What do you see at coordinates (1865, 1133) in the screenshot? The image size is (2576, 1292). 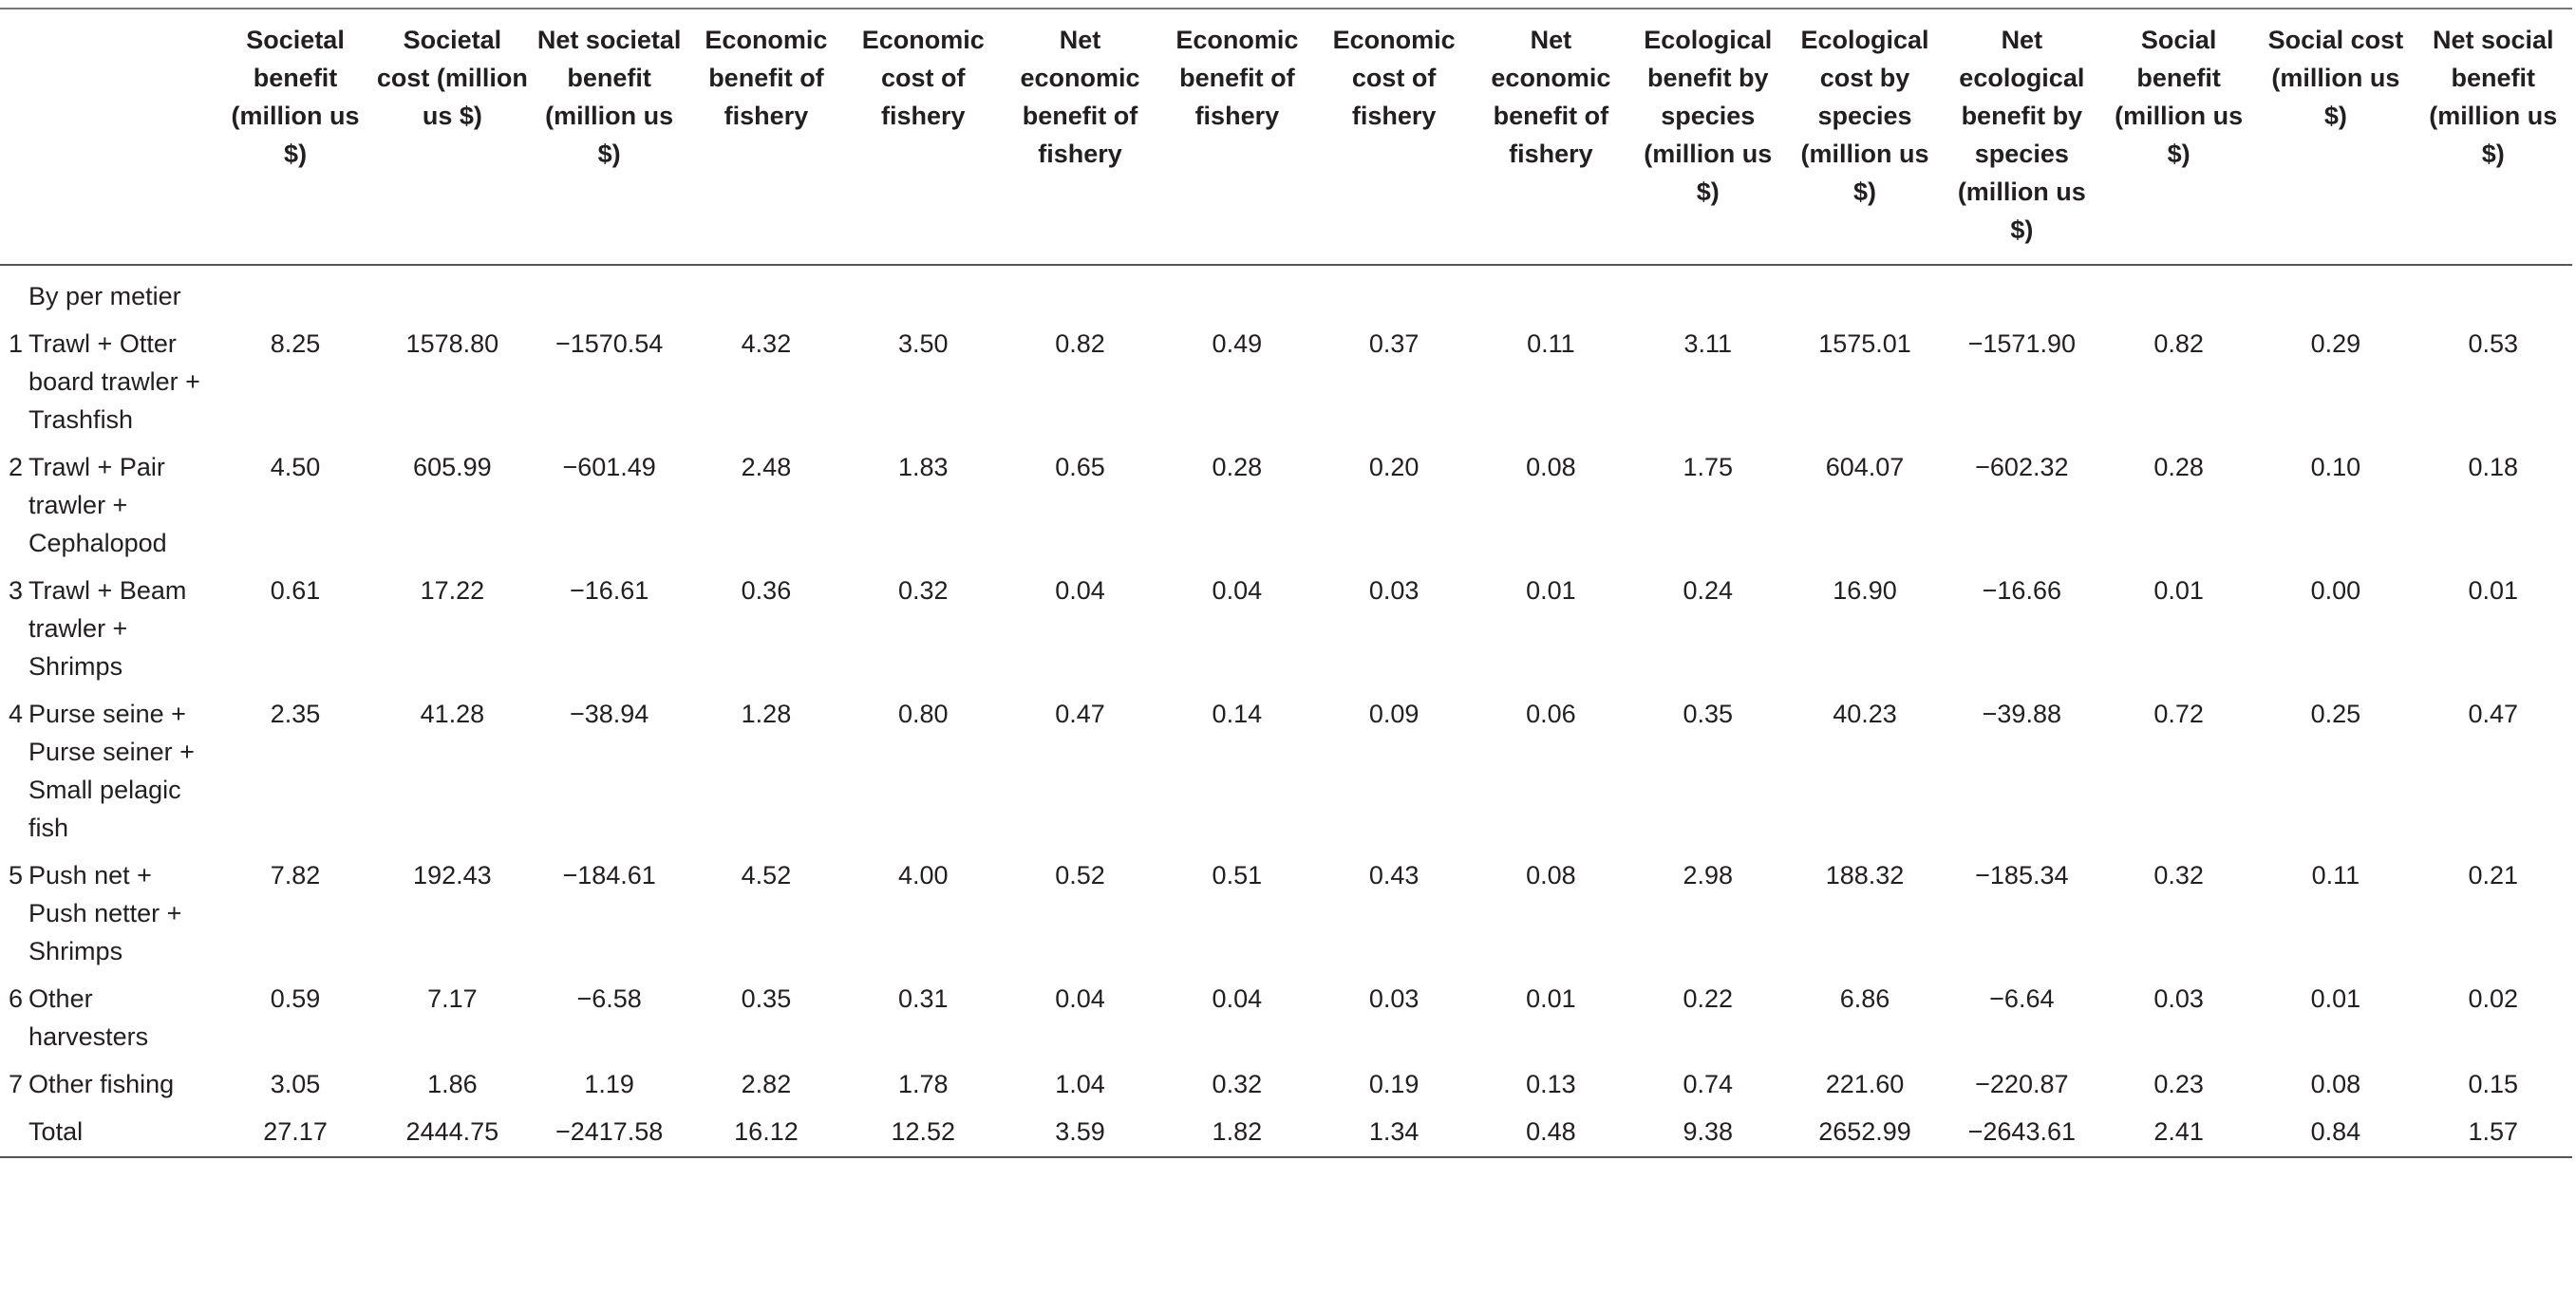 I see `table-cell: 2652.99` at bounding box center [1865, 1133].